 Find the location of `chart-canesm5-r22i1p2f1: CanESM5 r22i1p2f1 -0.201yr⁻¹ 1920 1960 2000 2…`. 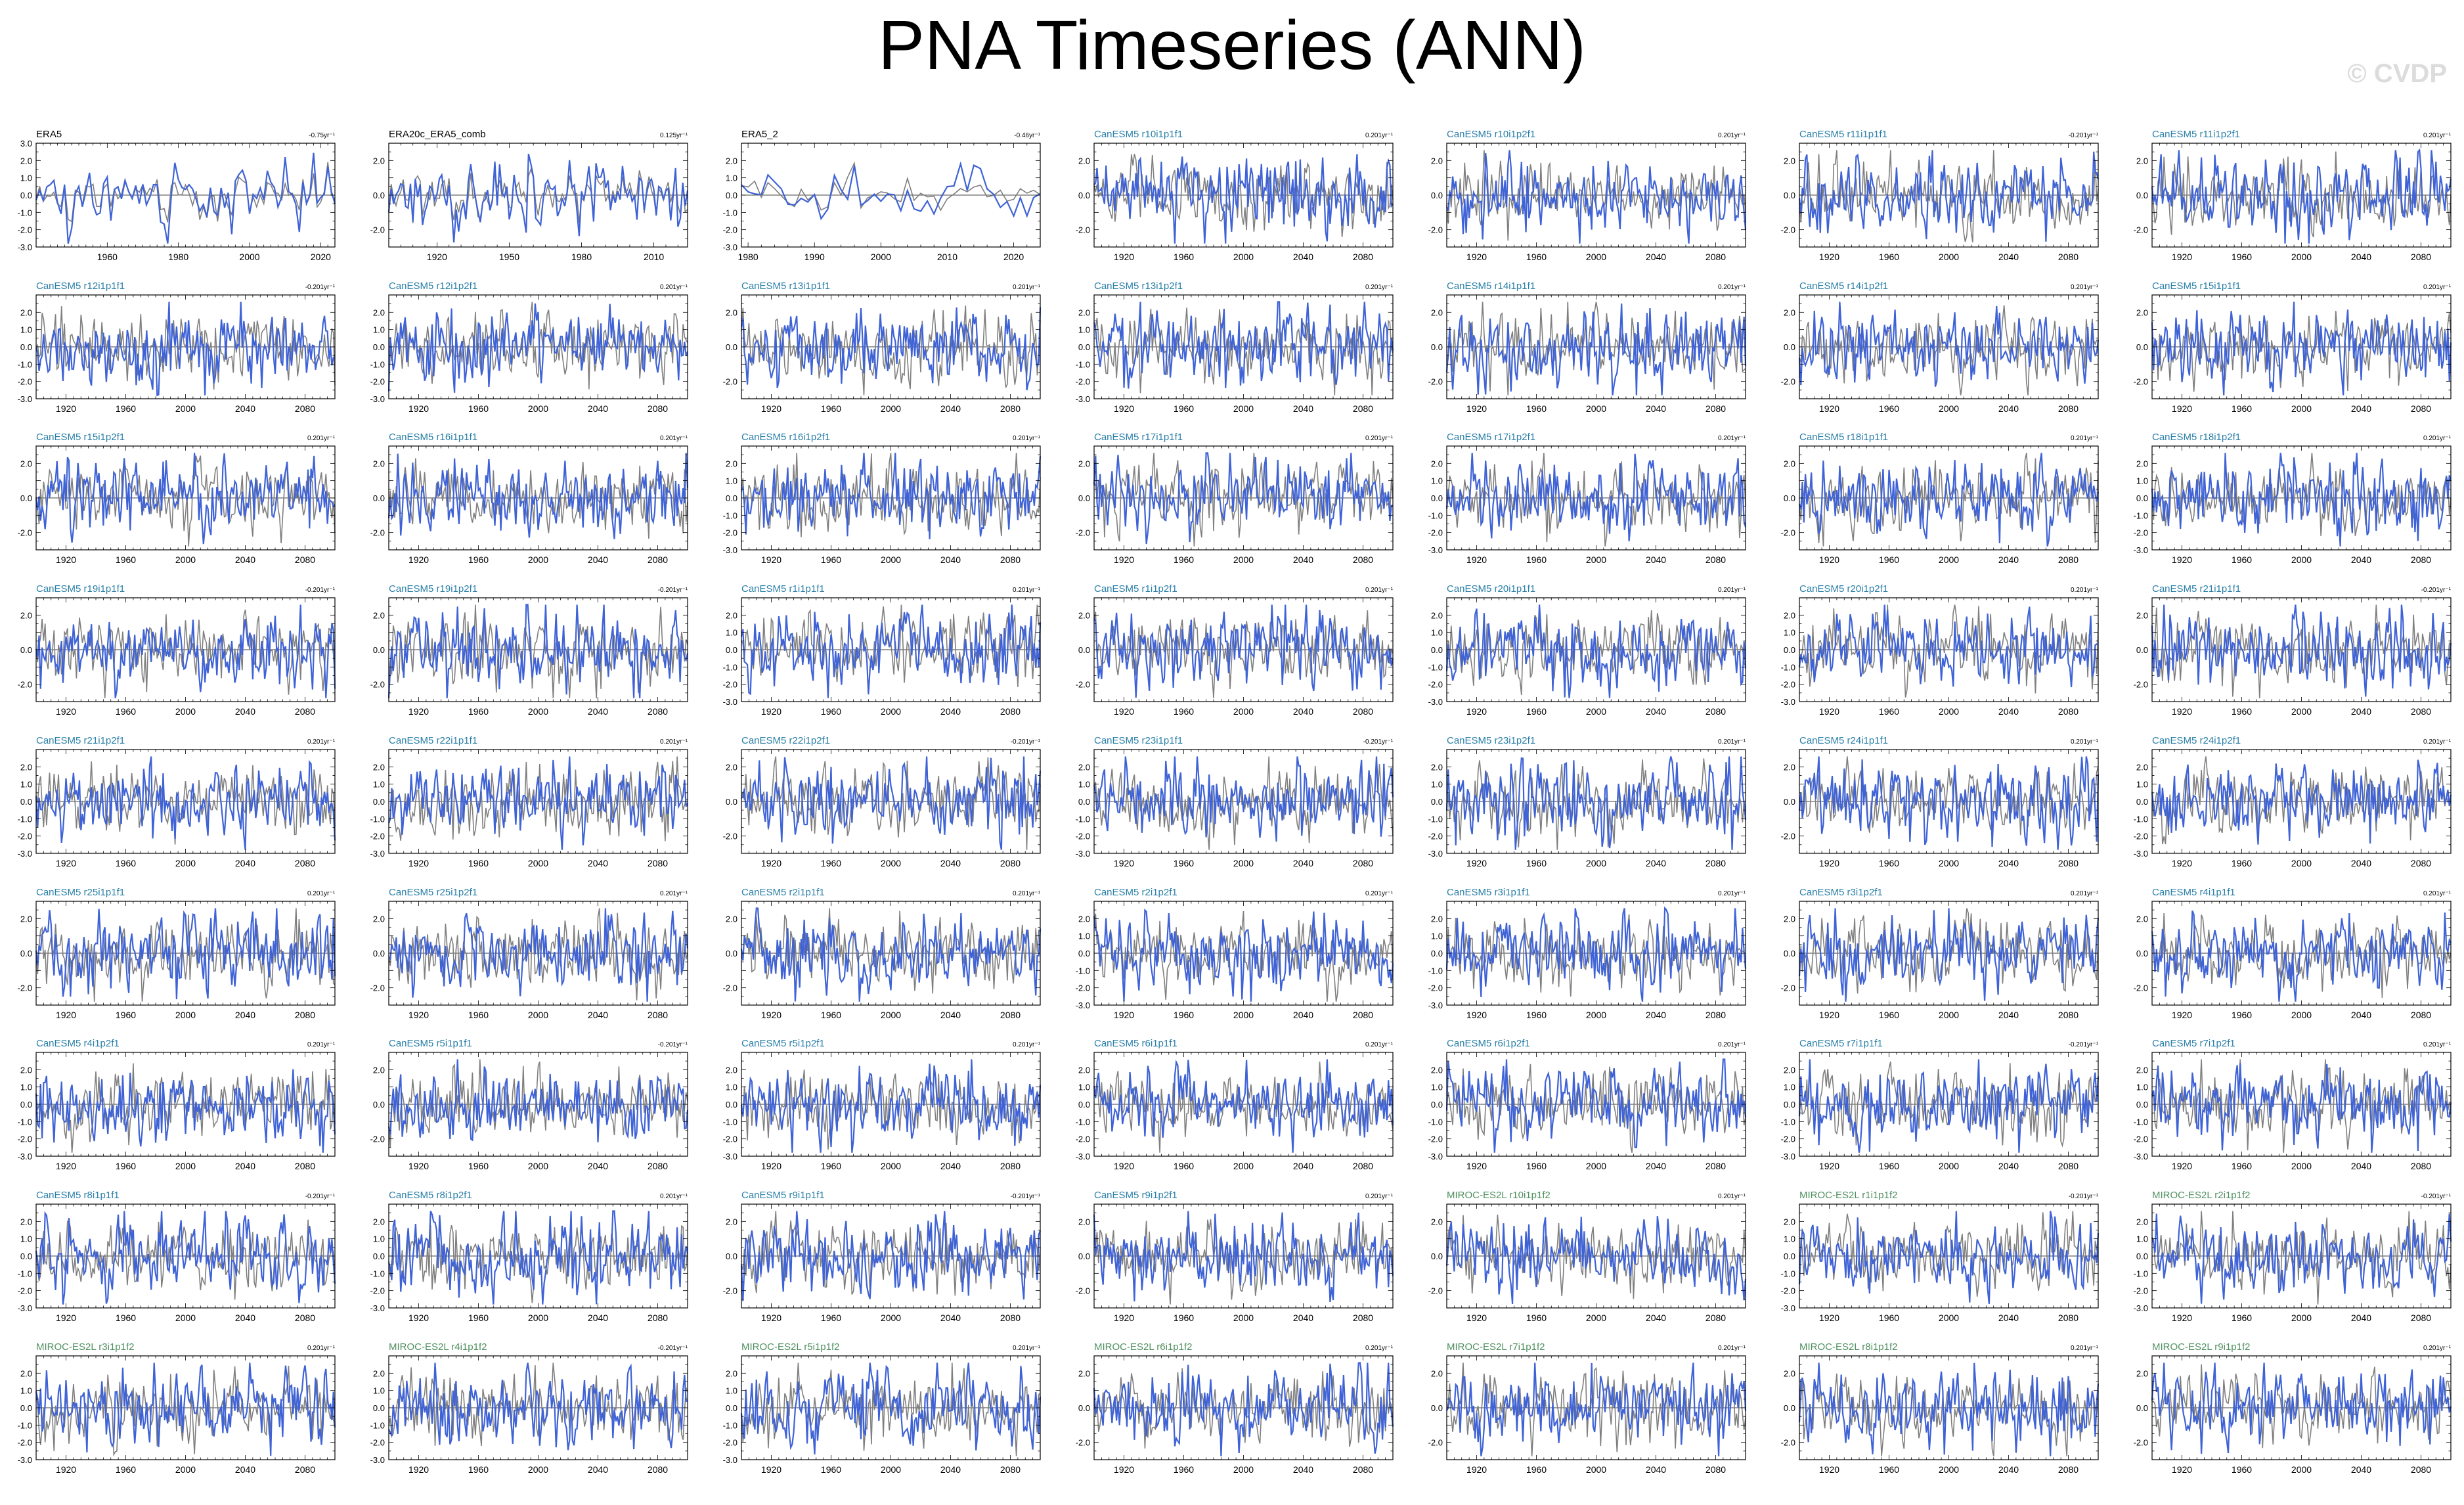

chart-canesm5-r22i1p2f1: CanESM5 r22i1p2f1 -0.201yr⁻¹ 1920 1960 2000 2… is located at coordinates (882, 801).